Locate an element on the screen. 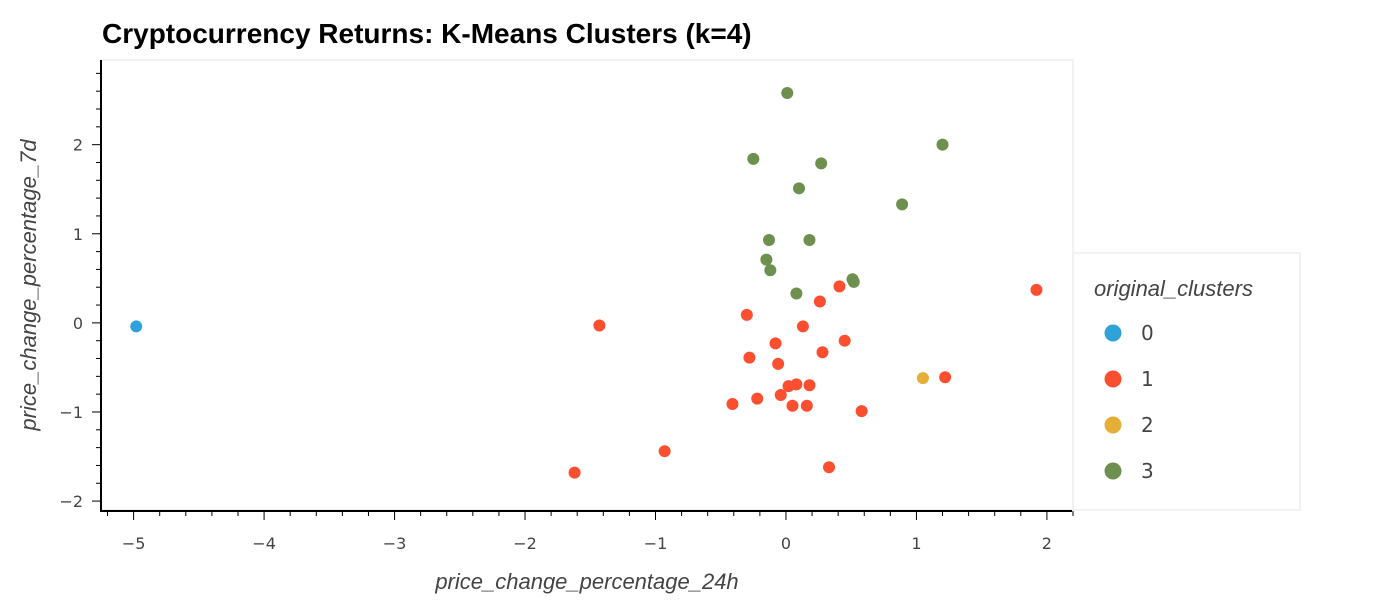 Image resolution: width=1400 pixels, height=600 pixels. legend-title: original_clusters is located at coordinates (1173, 288).